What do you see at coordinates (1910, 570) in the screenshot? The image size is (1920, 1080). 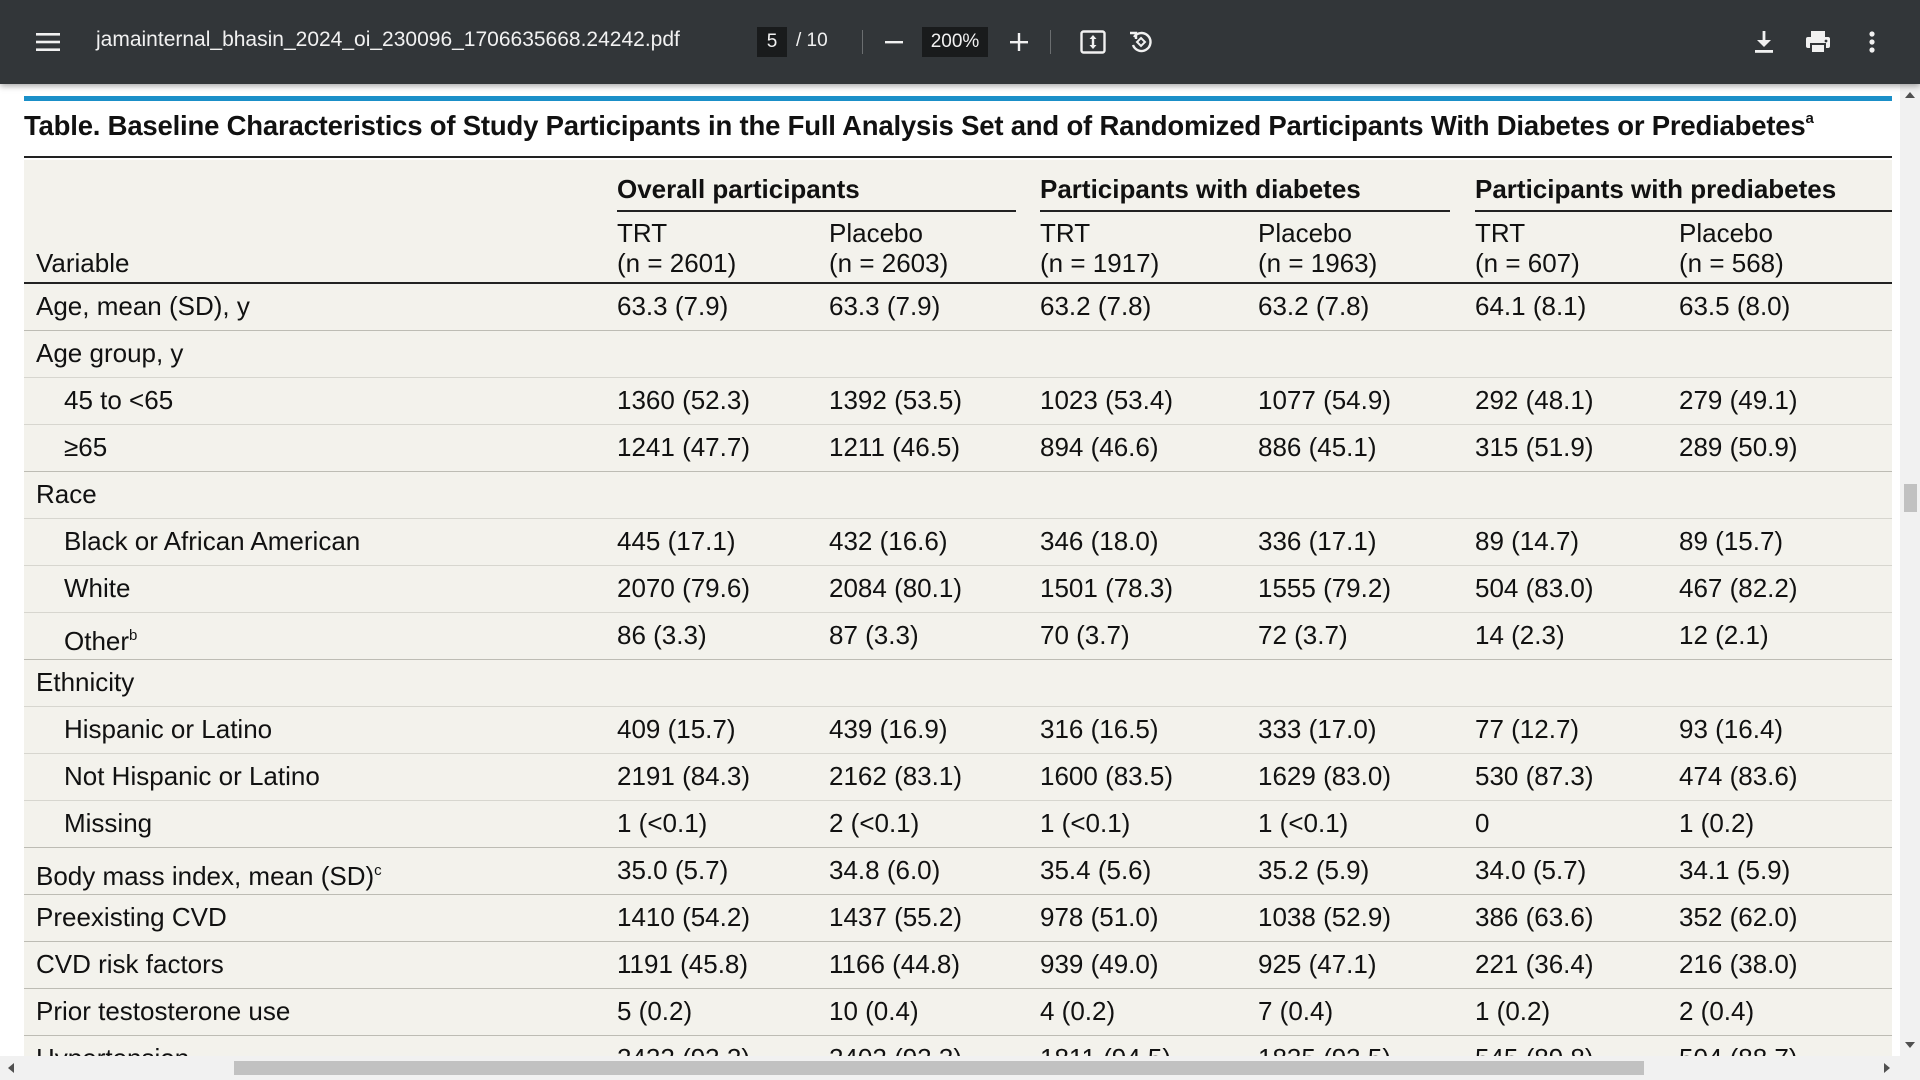 I see `vertical-scrollbar` at bounding box center [1910, 570].